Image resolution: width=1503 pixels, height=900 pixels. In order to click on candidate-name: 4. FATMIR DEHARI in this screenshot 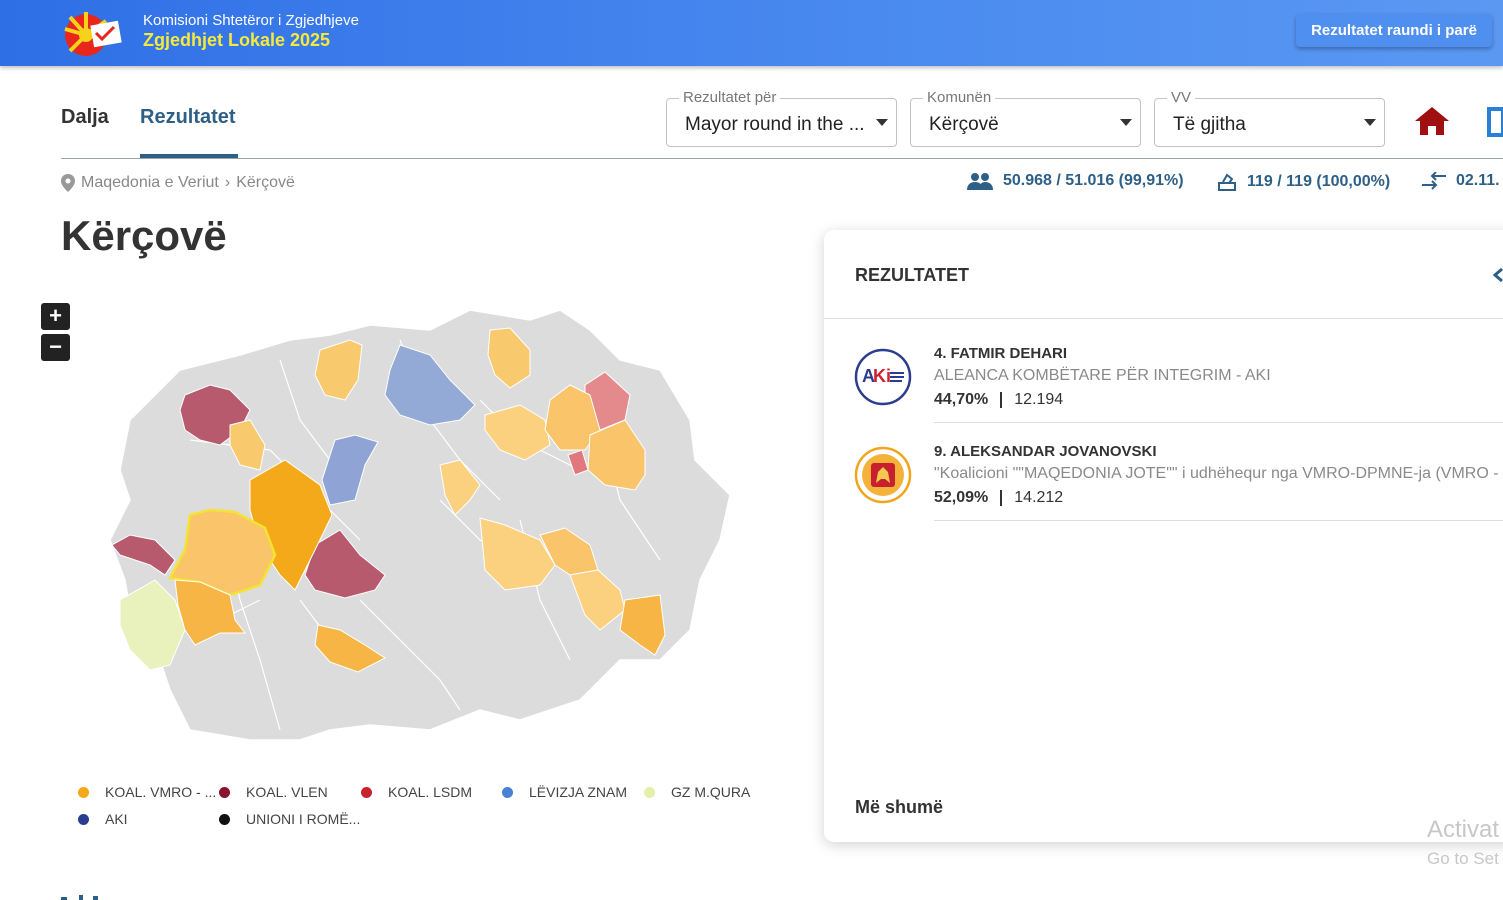, I will do `click(1001, 353)`.